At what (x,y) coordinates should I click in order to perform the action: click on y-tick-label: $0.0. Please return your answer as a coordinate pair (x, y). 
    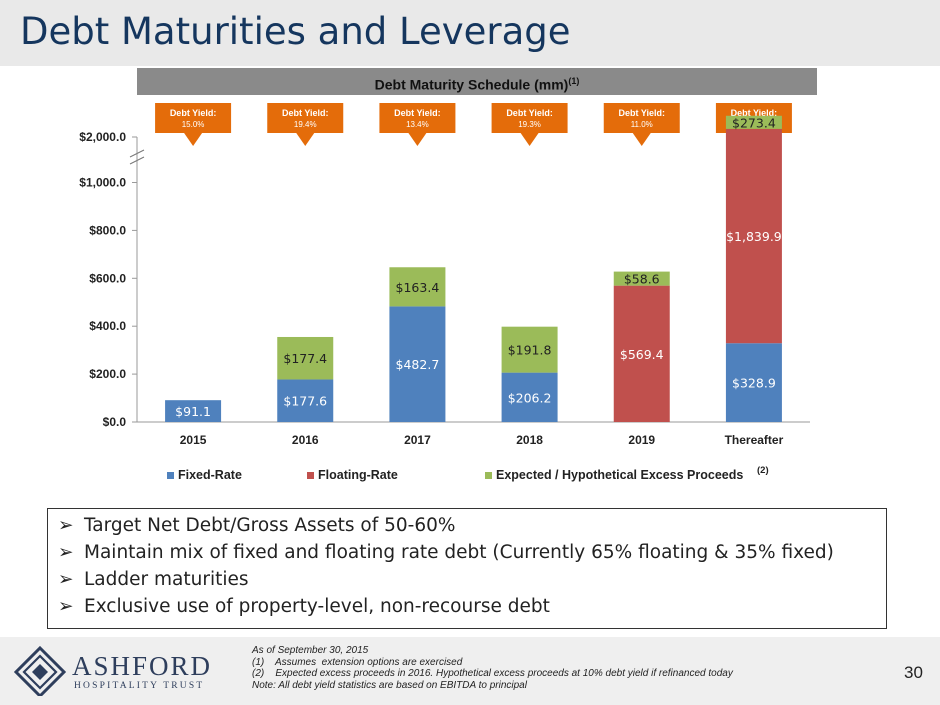
    Looking at the image, I should click on (115, 422).